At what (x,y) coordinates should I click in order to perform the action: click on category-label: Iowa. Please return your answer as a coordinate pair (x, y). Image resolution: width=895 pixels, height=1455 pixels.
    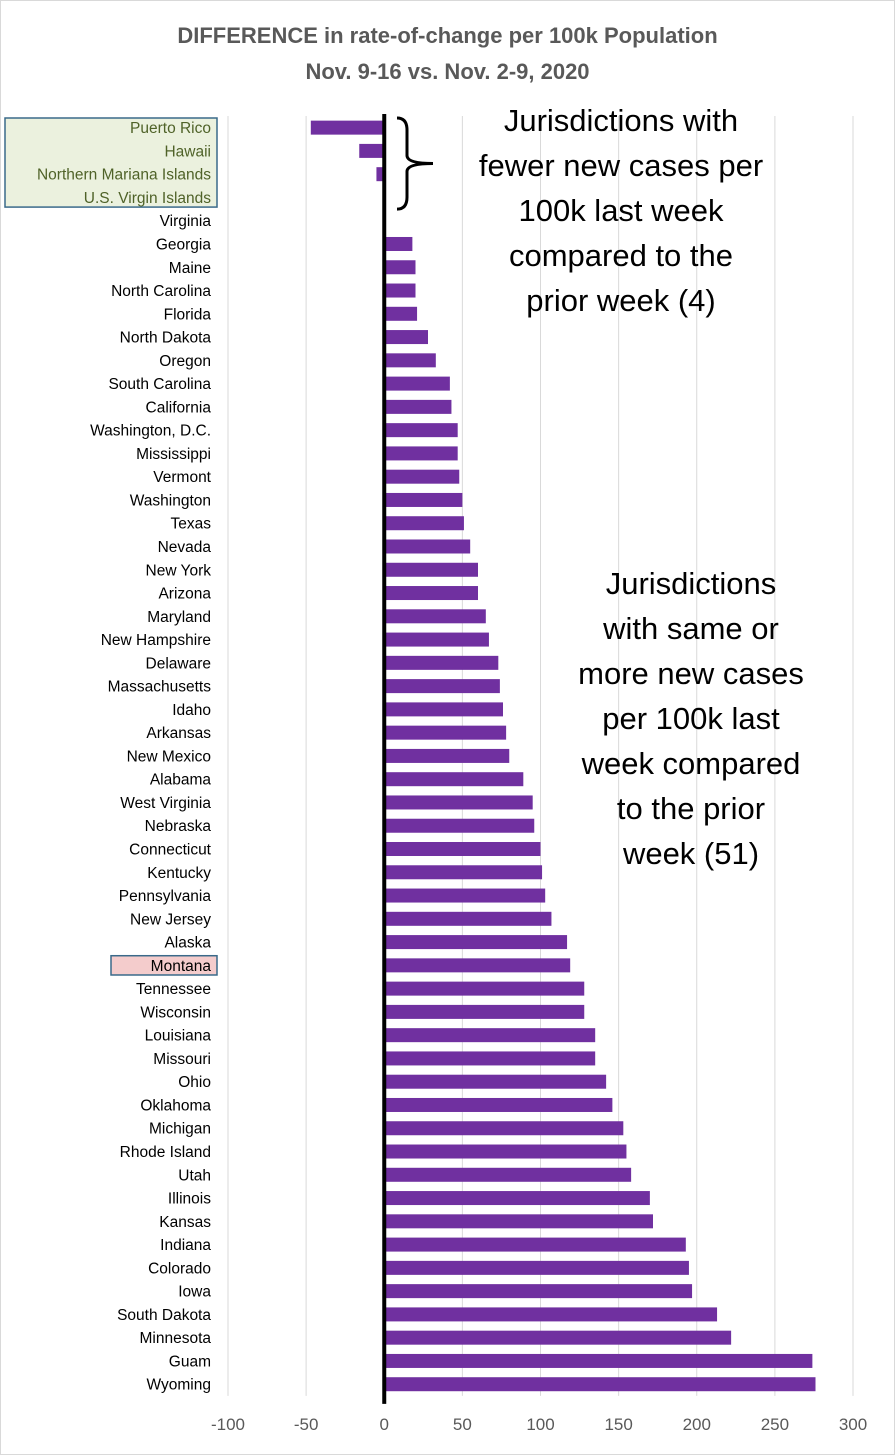
    Looking at the image, I should click on (194, 1292).